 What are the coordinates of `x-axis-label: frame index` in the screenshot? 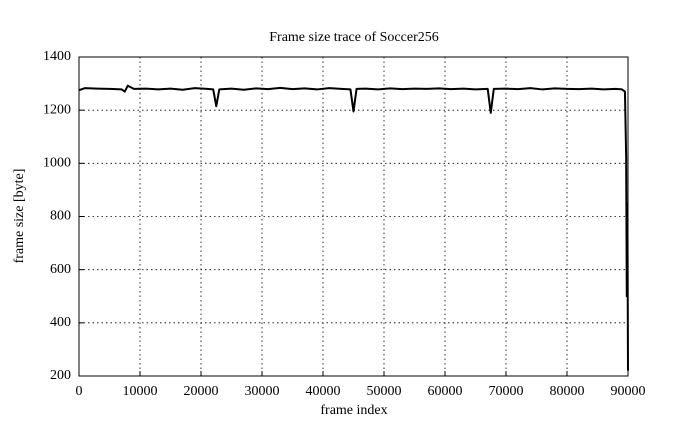 It's located at (353, 410).